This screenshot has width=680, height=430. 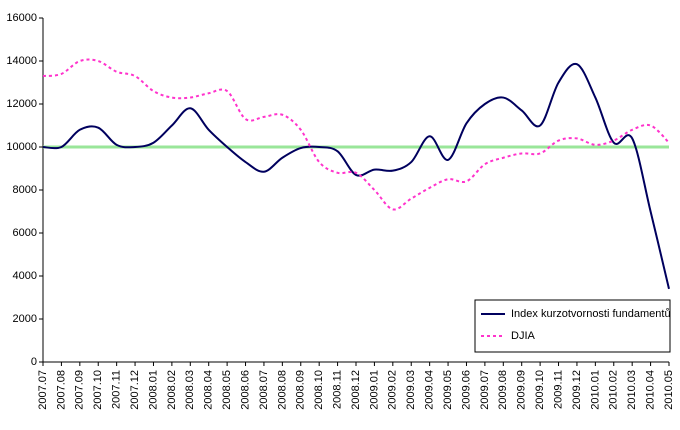 I want to click on x-tick-label: 2008.07, so click(x=264, y=390).